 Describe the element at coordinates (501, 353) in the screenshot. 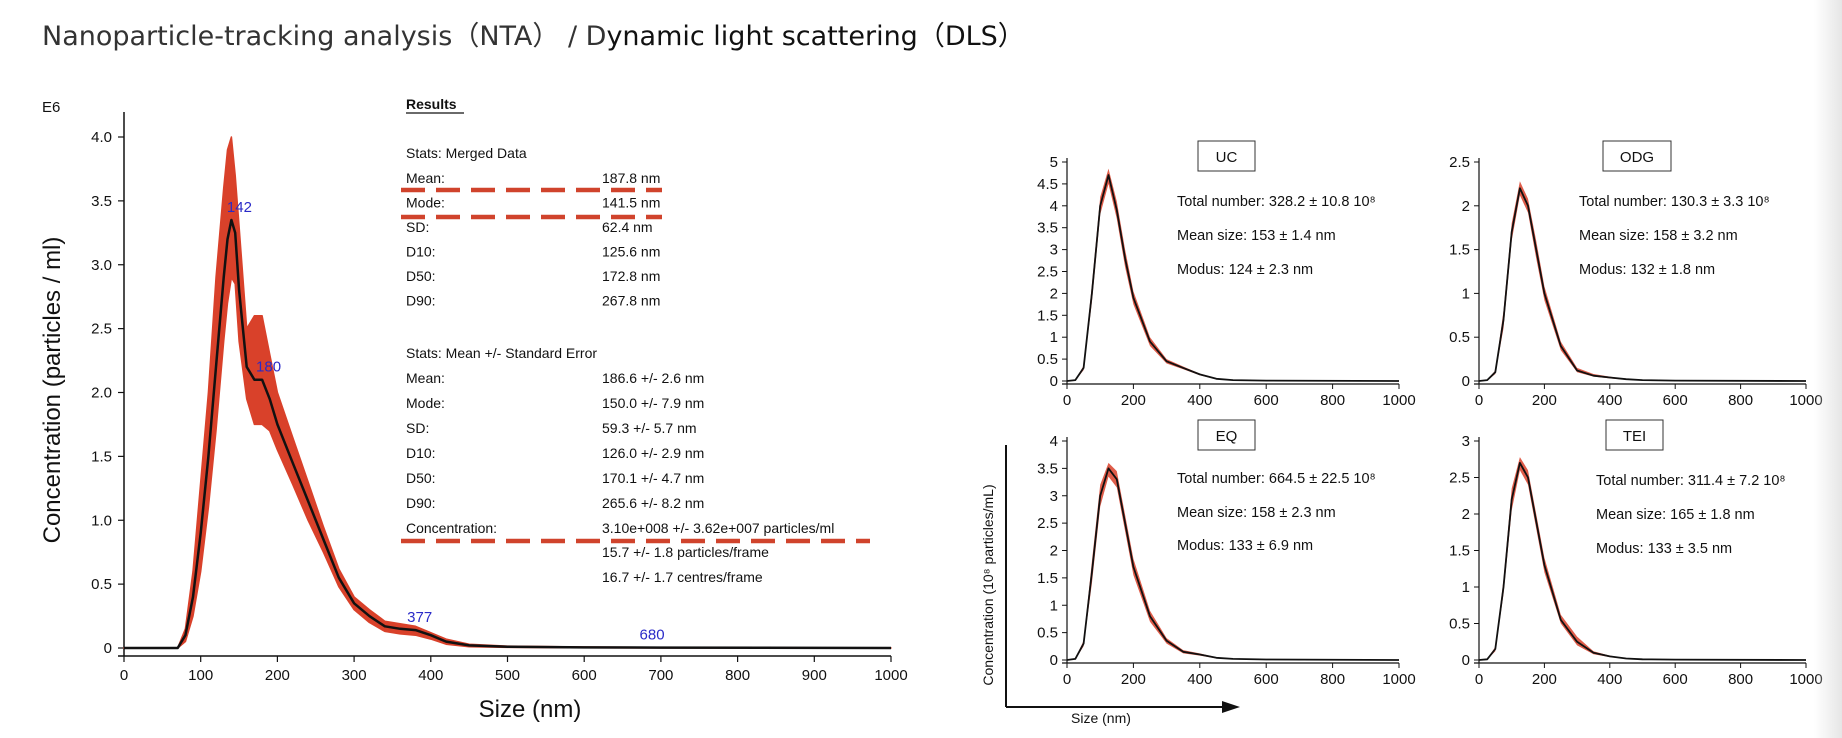

I see `se-stats-heading: Stats: Mean +/- Standard Error` at that location.